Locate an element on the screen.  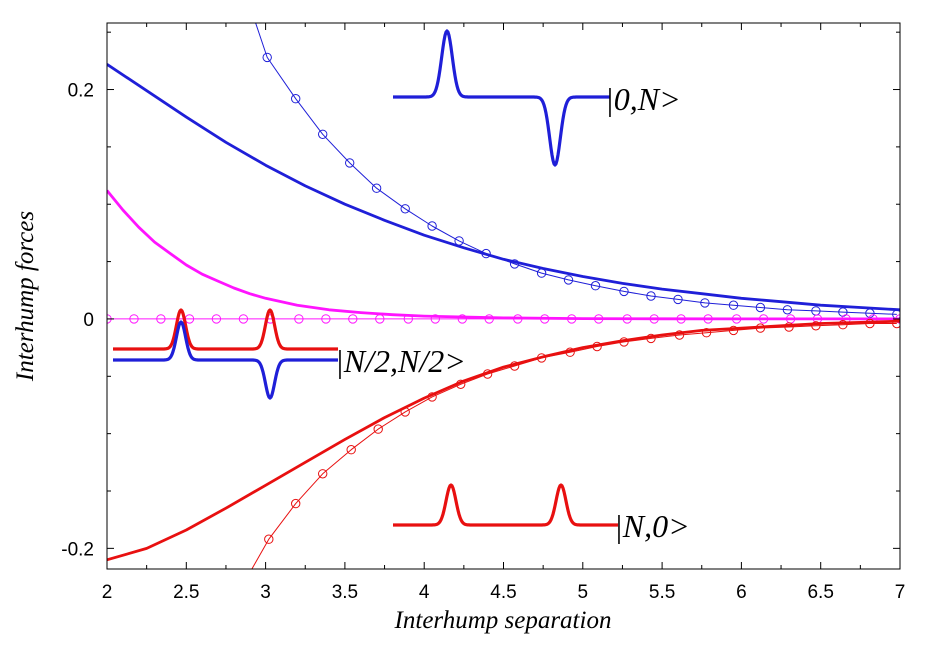
x-tick-label: 2.5 is located at coordinates (186, 592).